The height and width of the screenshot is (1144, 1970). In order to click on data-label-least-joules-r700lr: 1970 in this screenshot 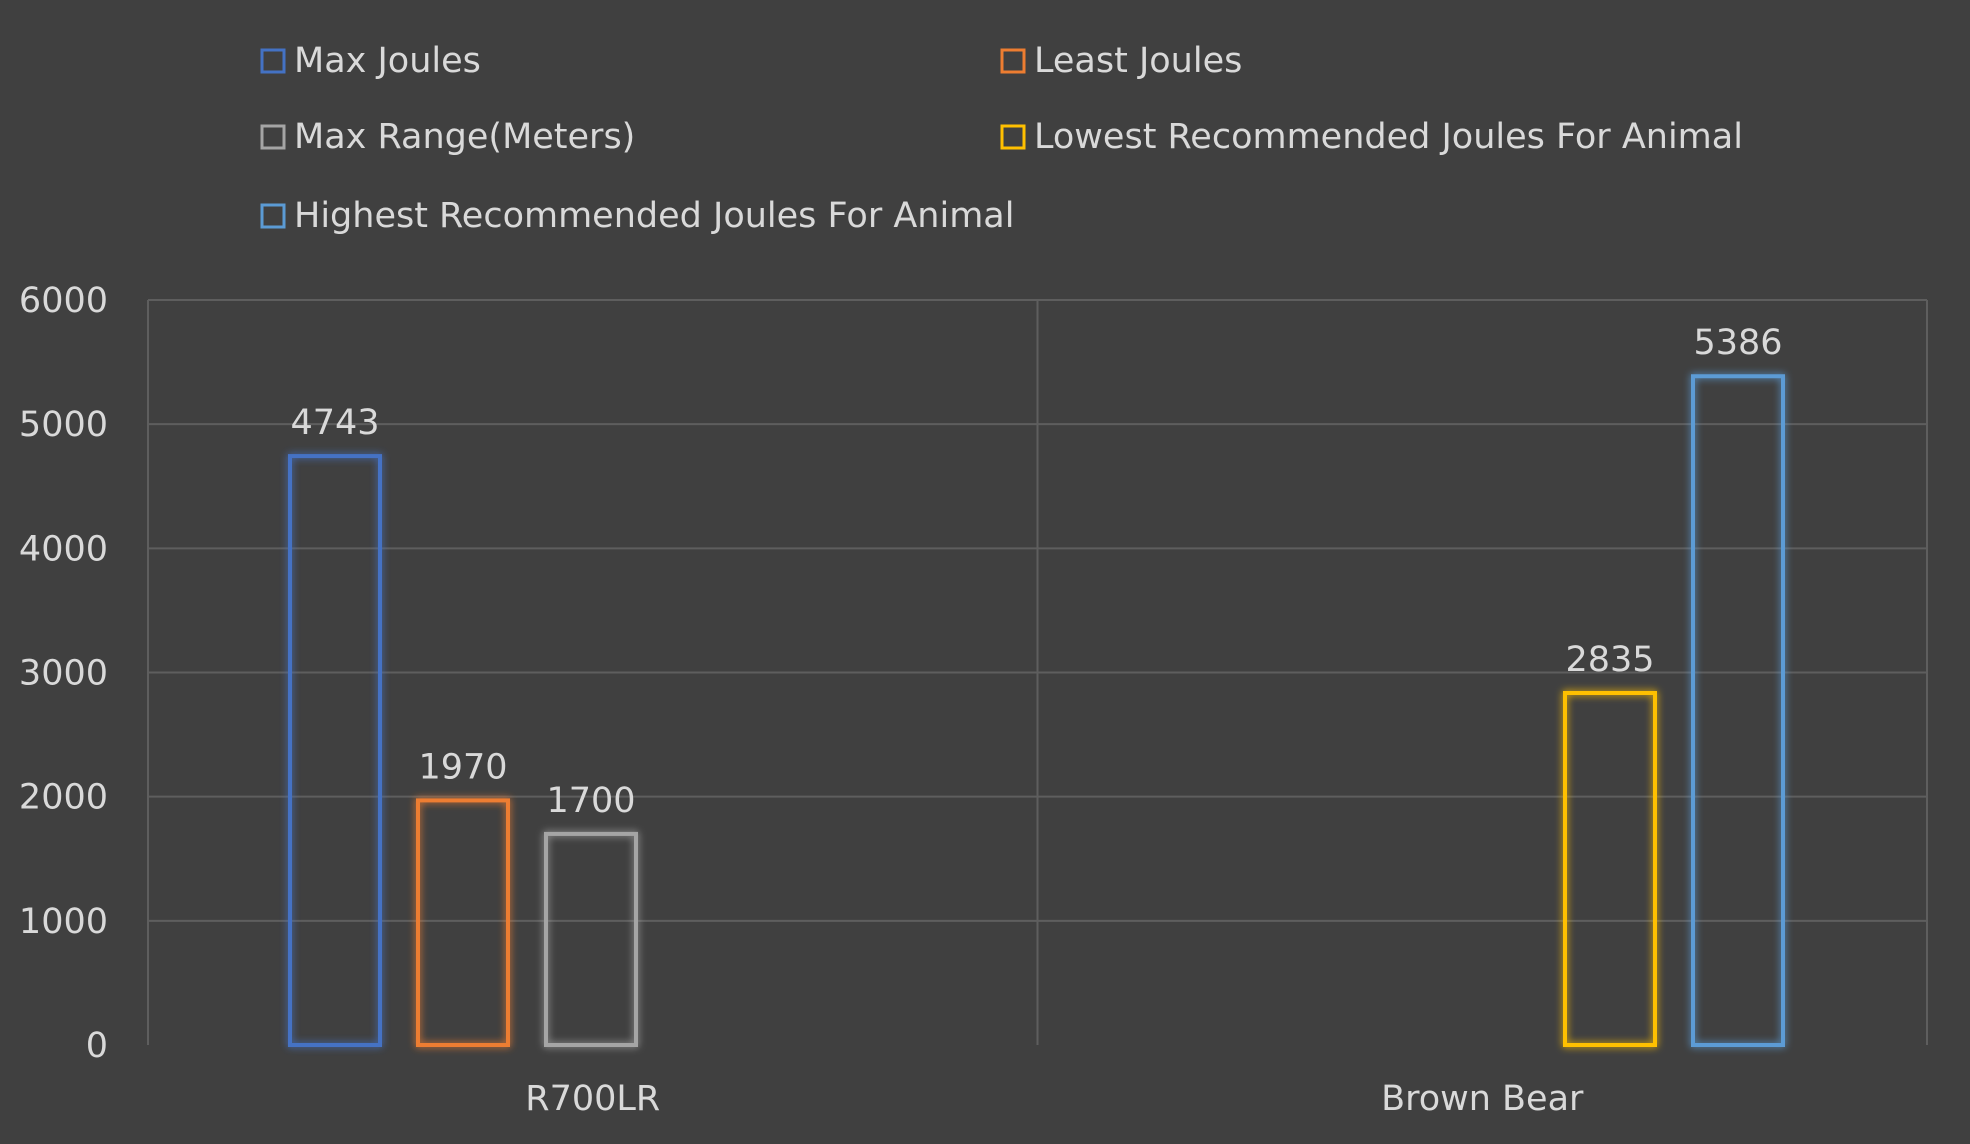, I will do `click(462, 767)`.